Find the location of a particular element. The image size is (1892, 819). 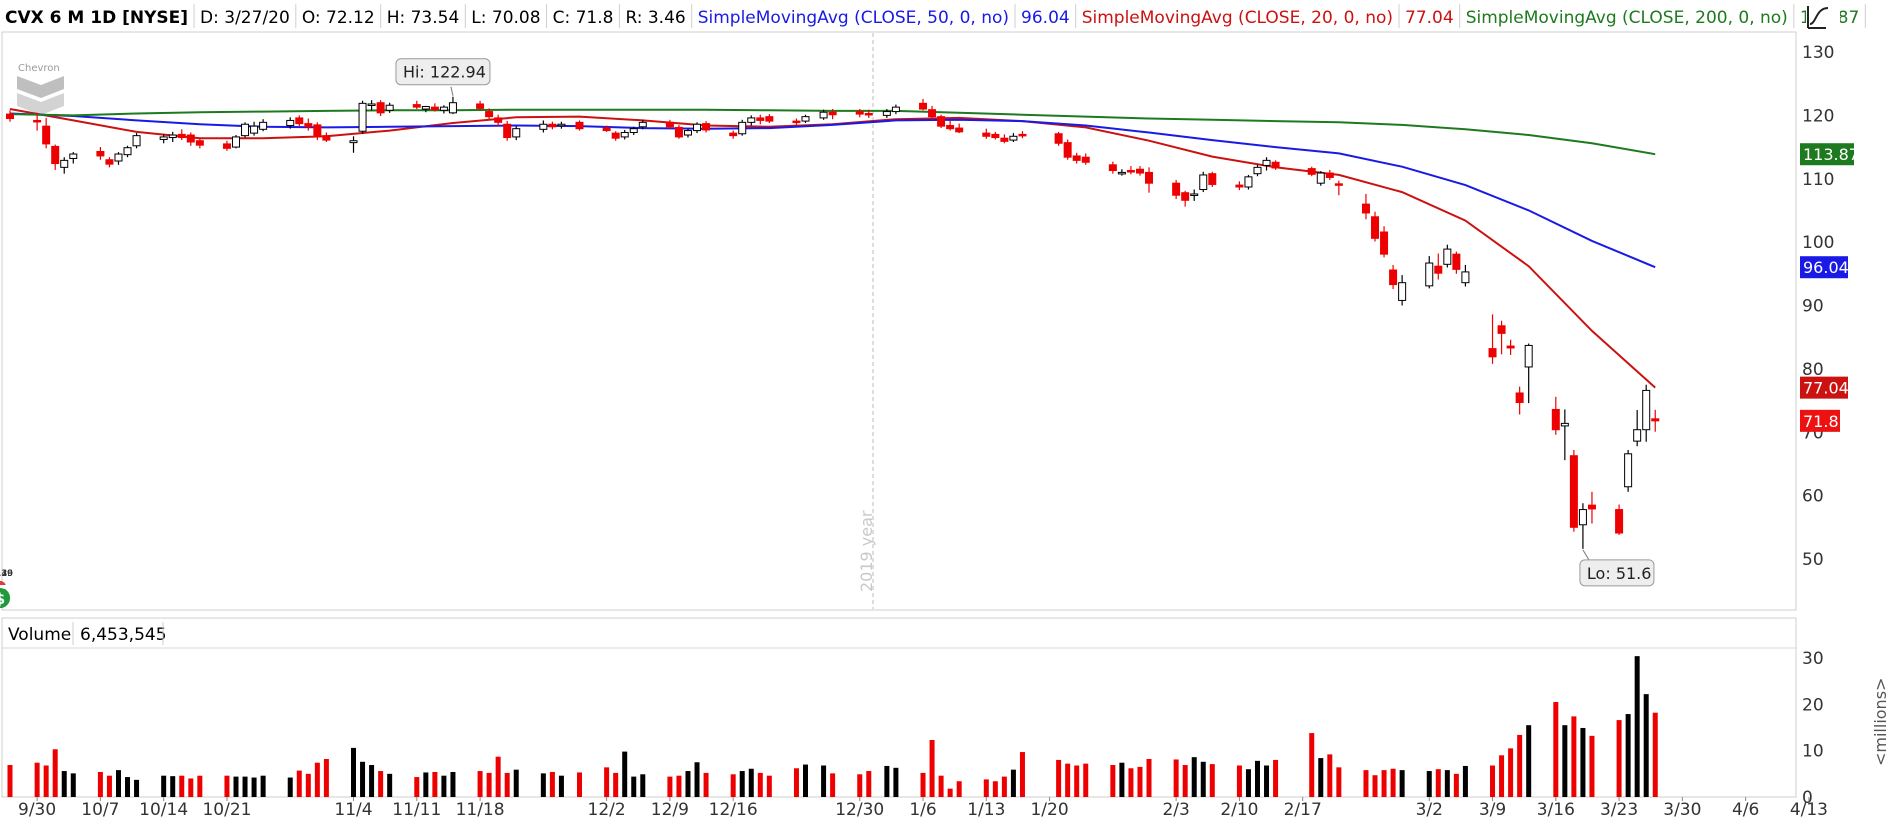

chart-style-icon is located at coordinates (1823, 17).